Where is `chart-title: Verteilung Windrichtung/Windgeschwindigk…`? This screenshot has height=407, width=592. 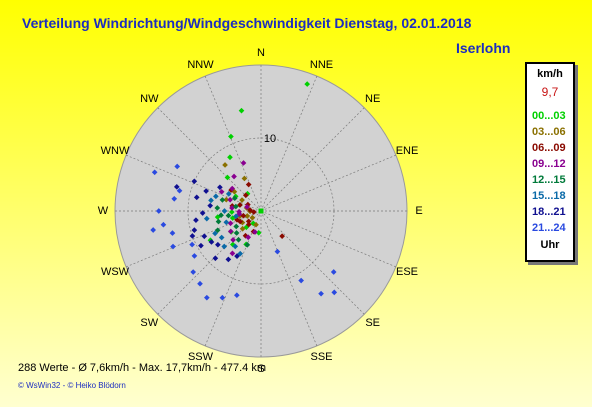
chart-title: Verteilung Windrichtung/Windgeschwindigk… is located at coordinates (247, 23).